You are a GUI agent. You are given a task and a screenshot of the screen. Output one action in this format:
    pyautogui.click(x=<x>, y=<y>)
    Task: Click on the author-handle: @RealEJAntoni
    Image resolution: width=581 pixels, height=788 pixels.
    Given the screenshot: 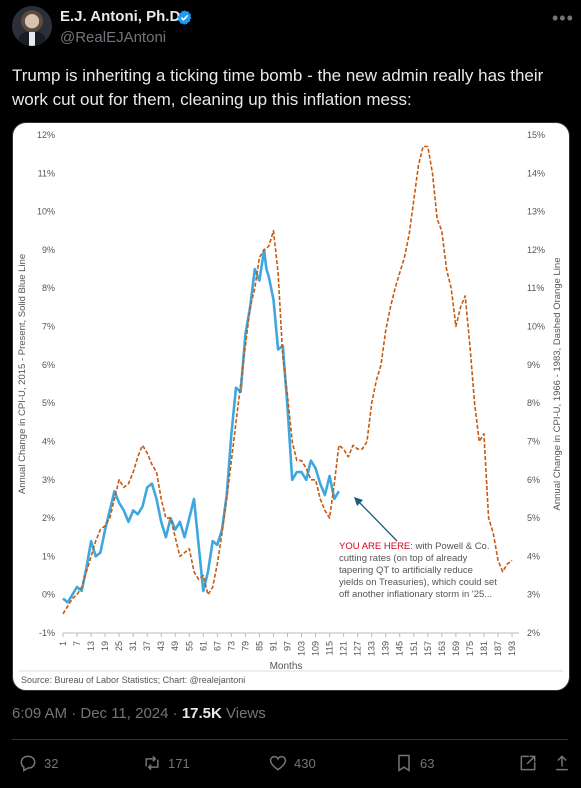 What is the action you would take?
    pyautogui.click(x=113, y=37)
    